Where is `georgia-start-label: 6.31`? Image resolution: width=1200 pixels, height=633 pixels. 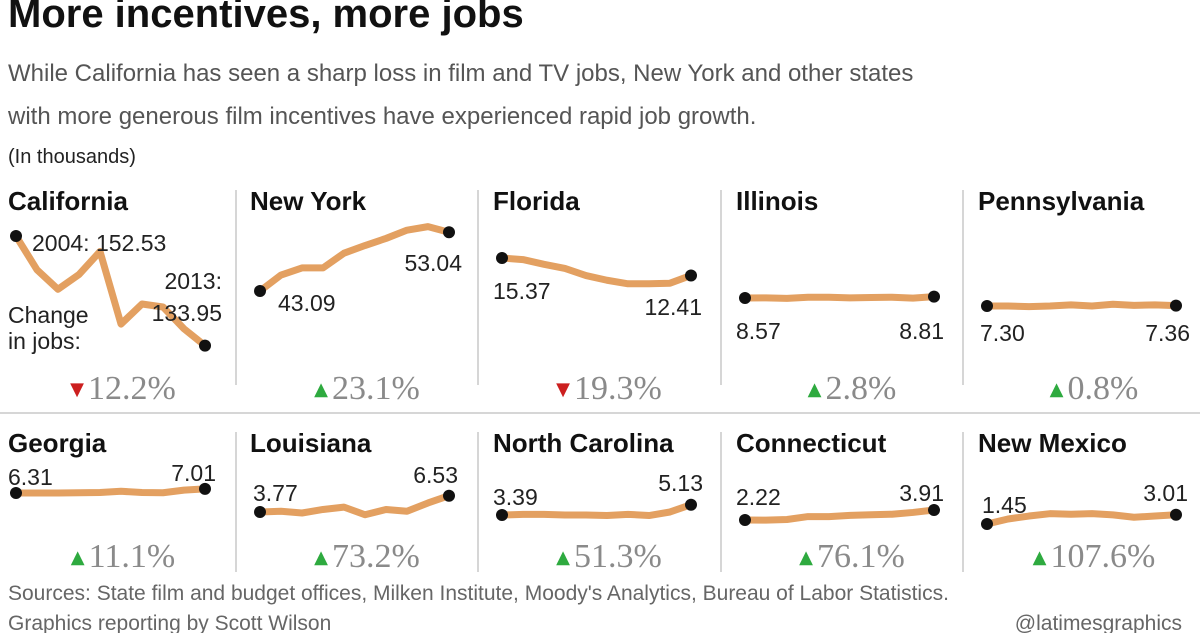 georgia-start-label: 6.31 is located at coordinates (30, 477).